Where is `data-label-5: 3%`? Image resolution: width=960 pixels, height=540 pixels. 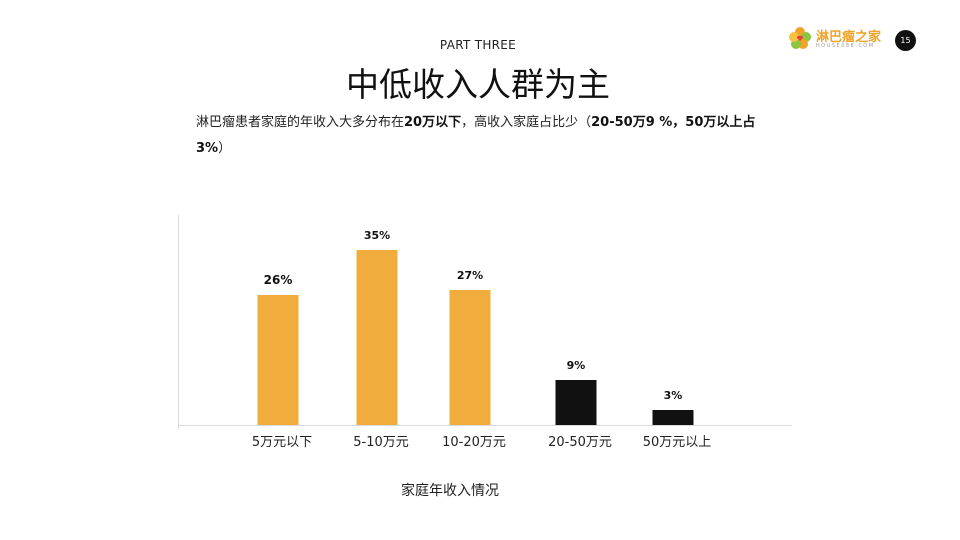
data-label-5: 3% is located at coordinates (673, 395).